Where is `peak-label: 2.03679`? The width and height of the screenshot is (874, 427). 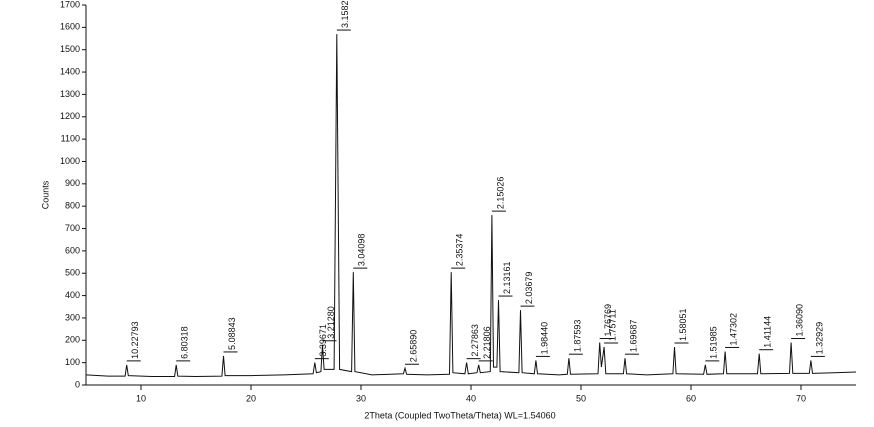
peak-label: 2.03679 is located at coordinates (529, 288).